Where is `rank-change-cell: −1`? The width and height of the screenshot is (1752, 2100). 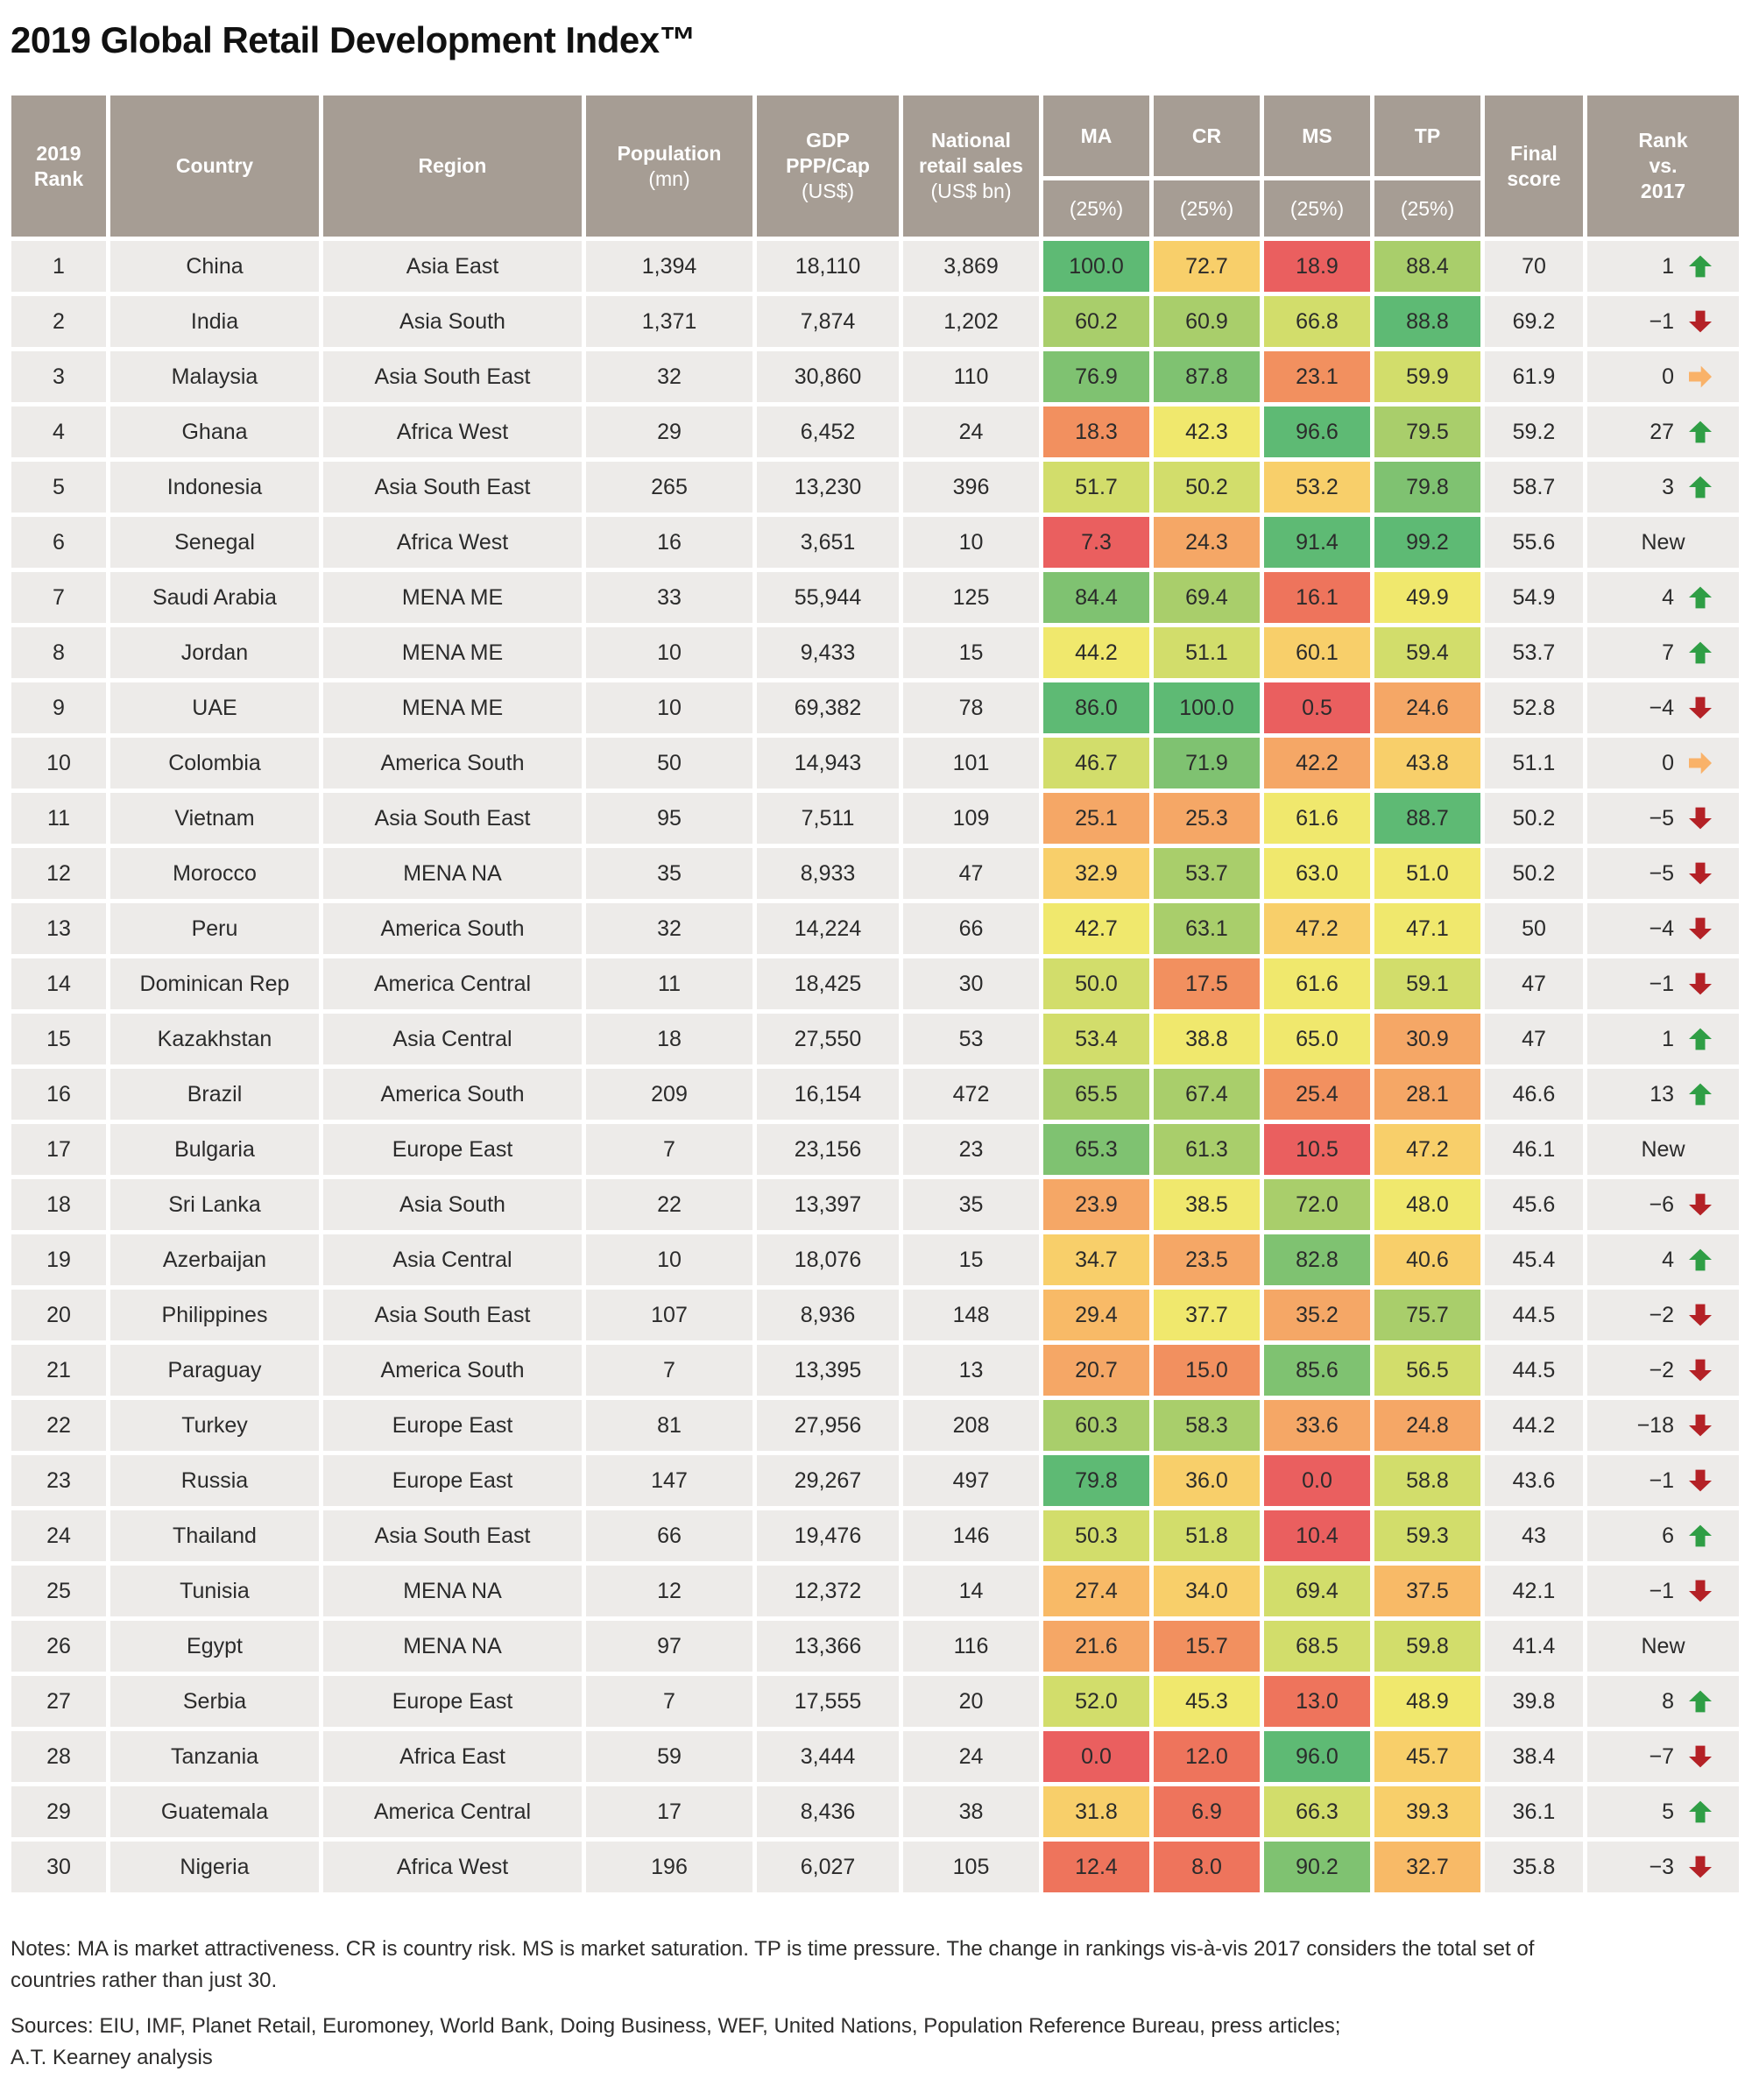
rank-change-cell: −1 is located at coordinates (1663, 1480).